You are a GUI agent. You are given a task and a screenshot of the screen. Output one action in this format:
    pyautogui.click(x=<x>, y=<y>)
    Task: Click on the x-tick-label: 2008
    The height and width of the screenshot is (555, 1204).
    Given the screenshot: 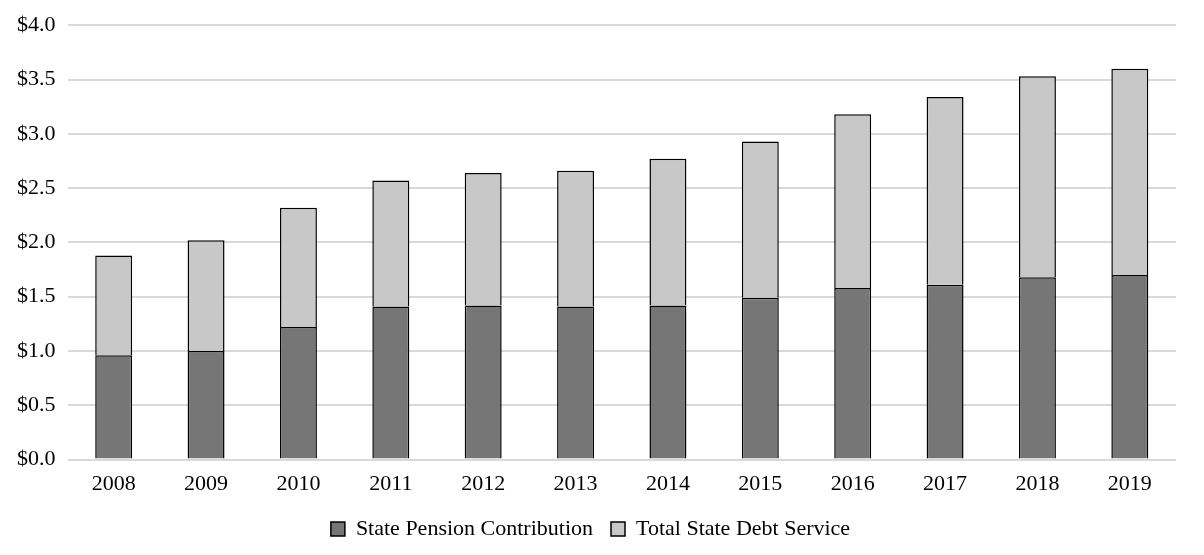 What is the action you would take?
    pyautogui.click(x=113, y=482)
    